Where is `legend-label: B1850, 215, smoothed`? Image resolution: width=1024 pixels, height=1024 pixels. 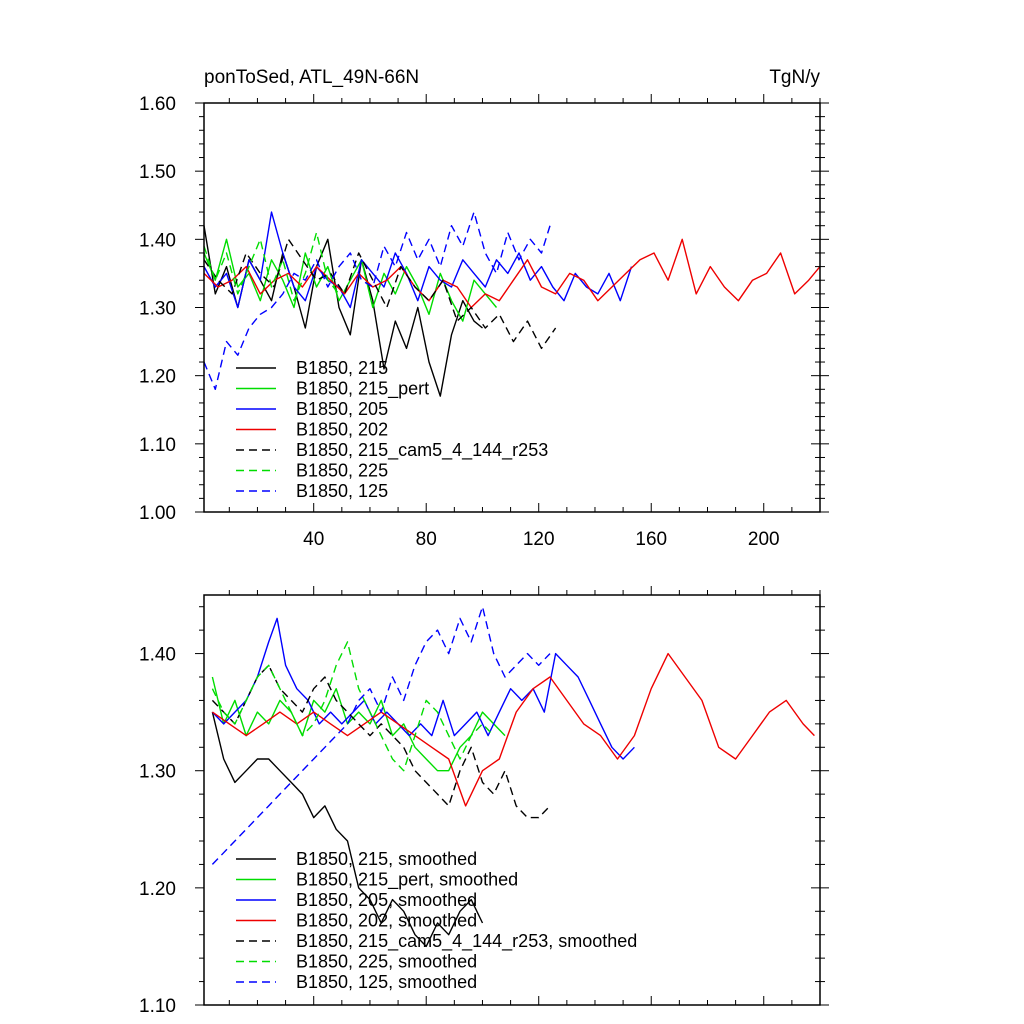
legend-label: B1850, 215, smoothed is located at coordinates (386, 859).